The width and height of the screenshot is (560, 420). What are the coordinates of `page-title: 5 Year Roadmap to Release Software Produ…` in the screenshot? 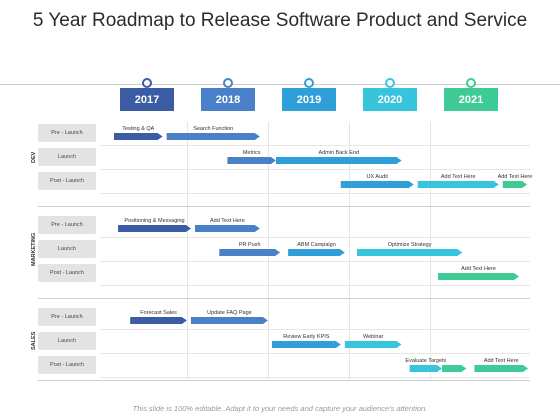 It's located at (280, 20).